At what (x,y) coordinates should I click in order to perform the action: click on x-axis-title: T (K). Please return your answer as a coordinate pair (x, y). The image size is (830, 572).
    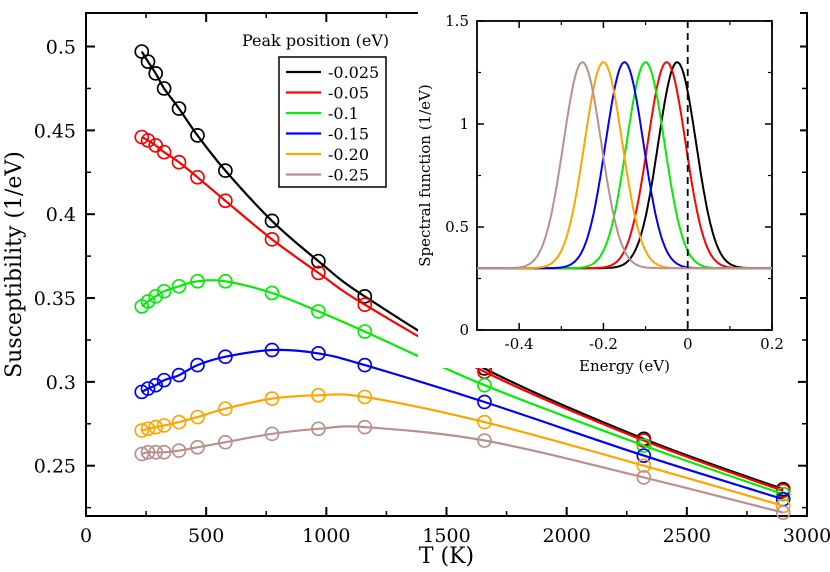
    Looking at the image, I should click on (446, 556).